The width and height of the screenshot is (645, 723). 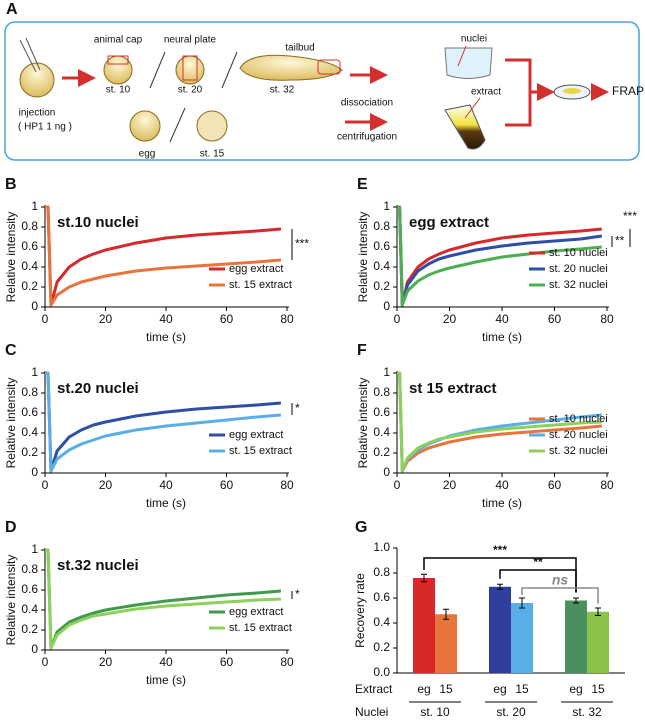 What do you see at coordinates (37, 113) in the screenshot?
I see `label: injection` at bounding box center [37, 113].